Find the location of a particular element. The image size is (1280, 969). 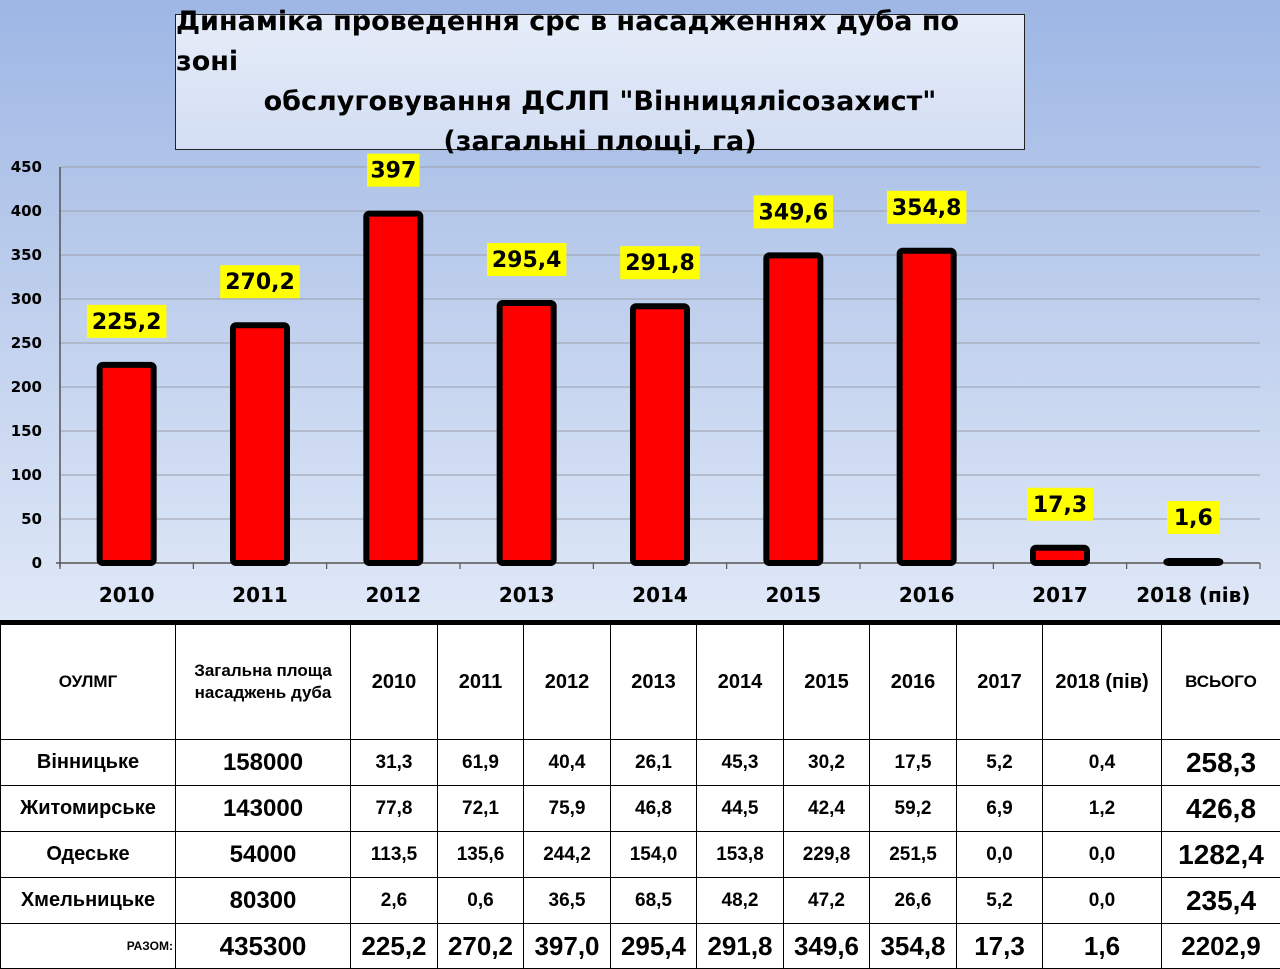

table-header-cell: 2012 is located at coordinates (567, 682).